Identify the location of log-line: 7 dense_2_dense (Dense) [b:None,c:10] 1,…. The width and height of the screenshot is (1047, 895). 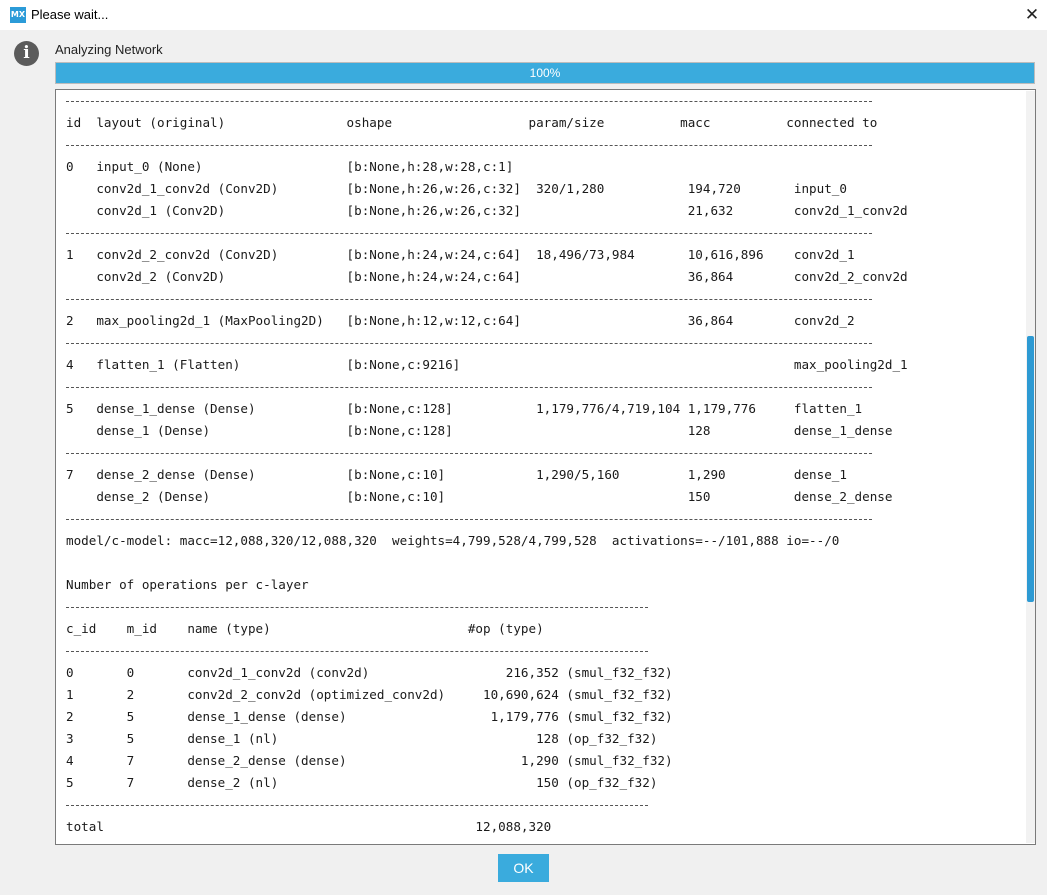
(456, 474).